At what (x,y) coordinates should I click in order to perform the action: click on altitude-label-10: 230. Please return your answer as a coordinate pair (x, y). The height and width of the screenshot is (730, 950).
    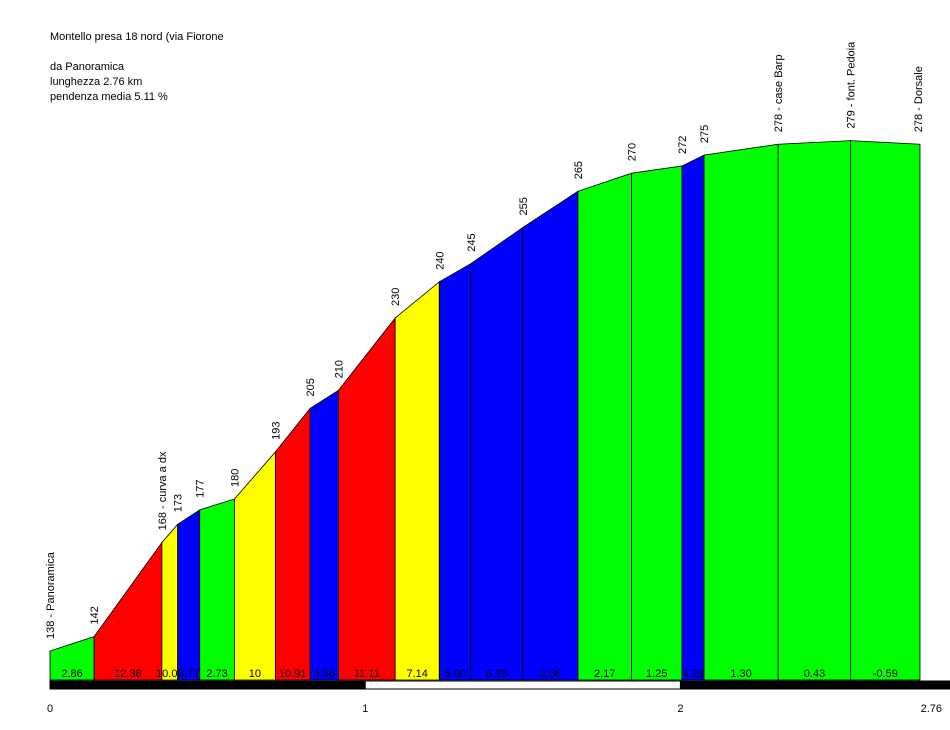
    Looking at the image, I should click on (396, 297).